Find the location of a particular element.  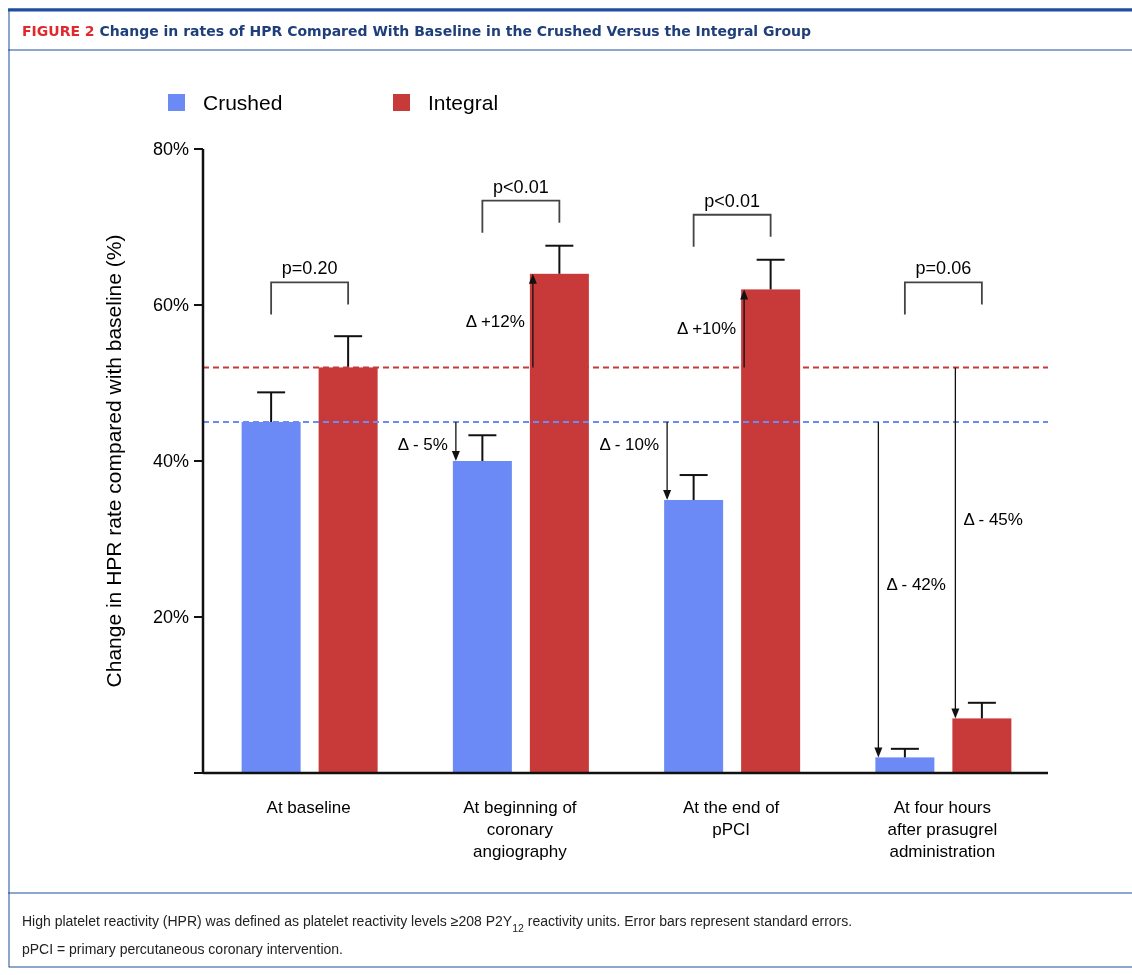

legend-label: Integral is located at coordinates (463, 102).